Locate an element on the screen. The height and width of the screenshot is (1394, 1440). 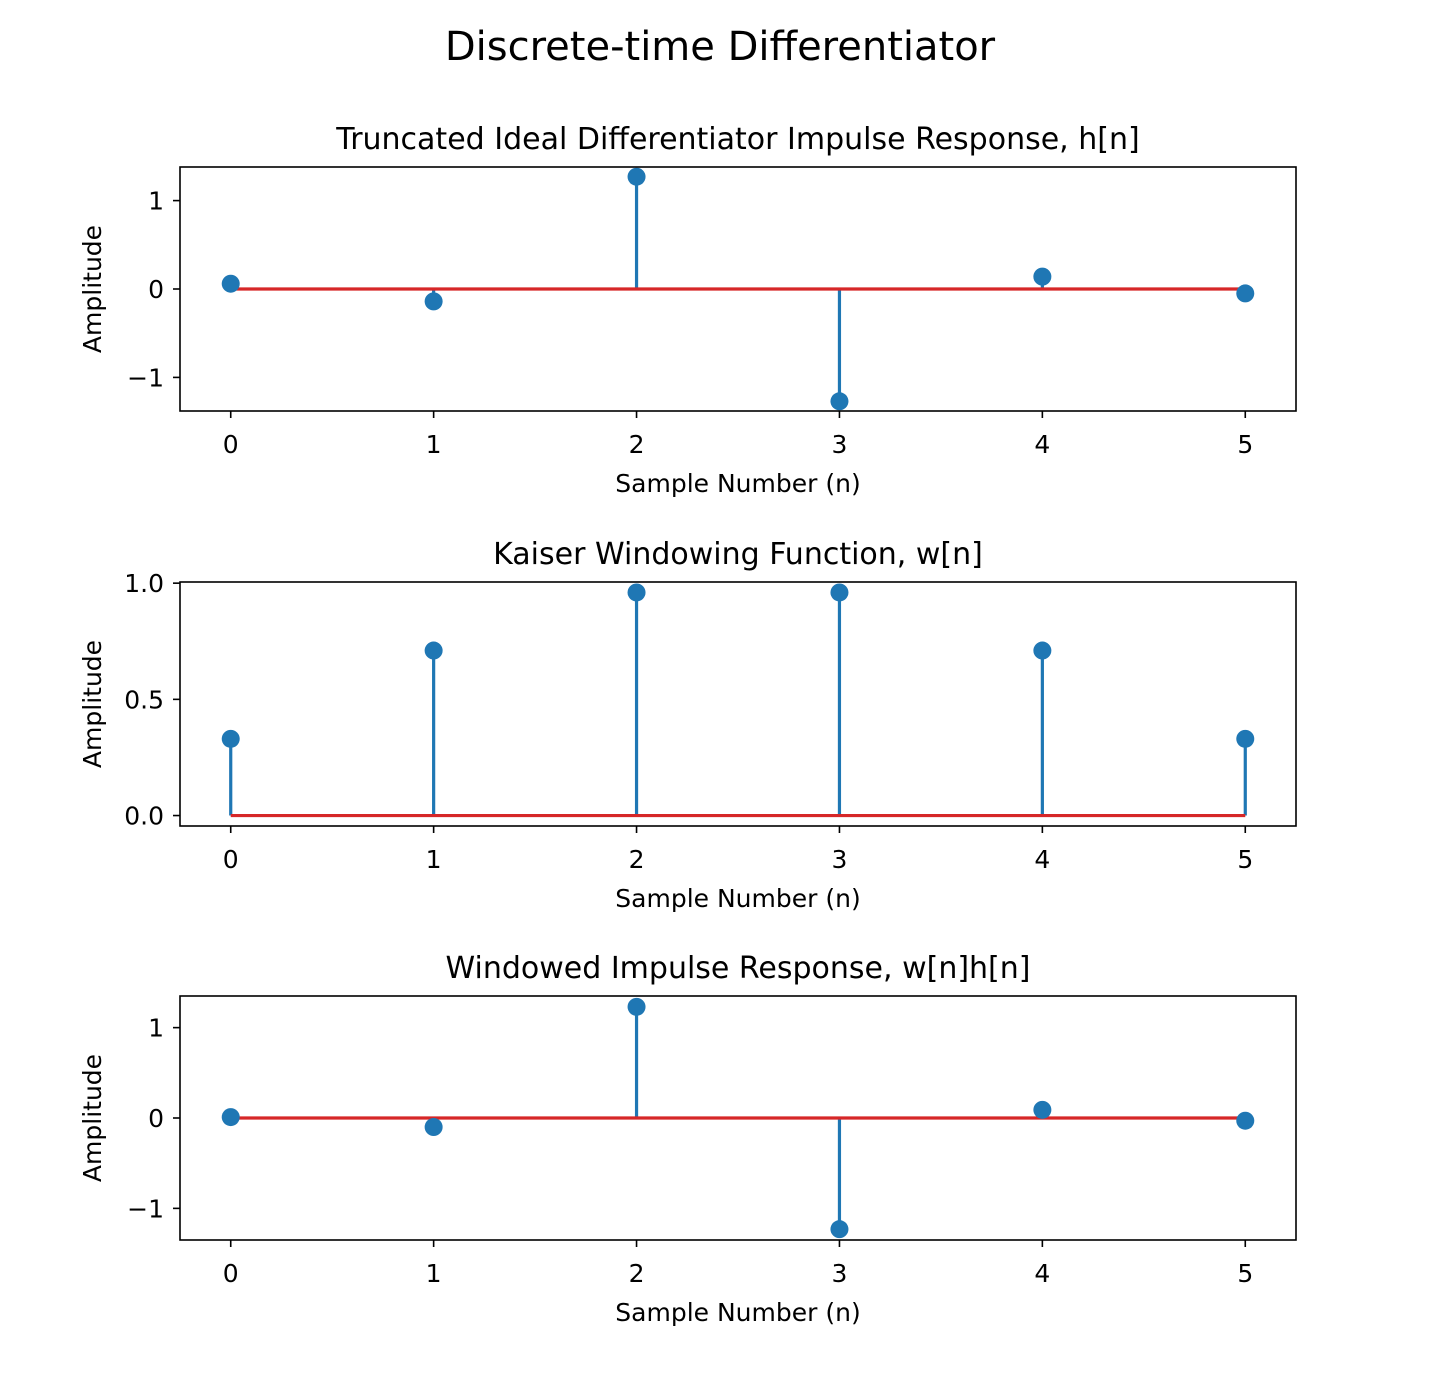
figure-suptitle: Discrete-time Differentiator is located at coordinates (720, 47).